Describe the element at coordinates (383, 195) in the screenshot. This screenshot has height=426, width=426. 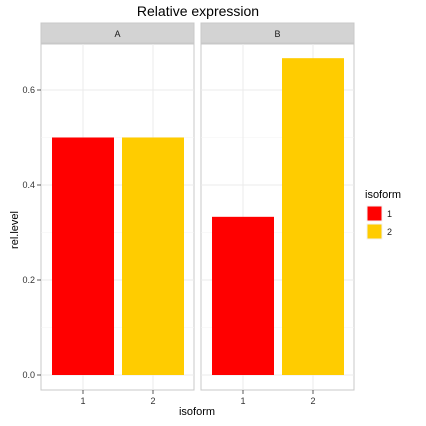
I see `legend-title: isoform` at that location.